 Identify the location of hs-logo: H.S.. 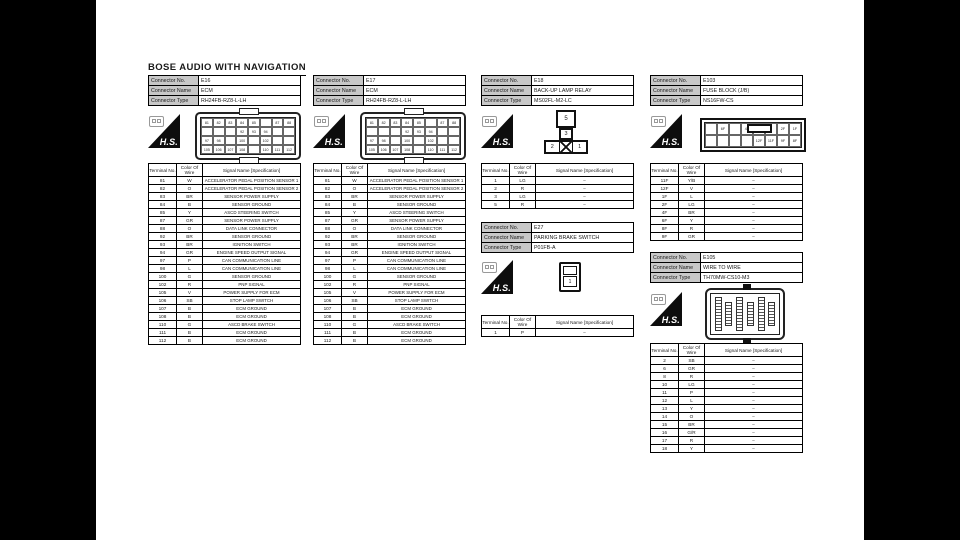
(329, 131).